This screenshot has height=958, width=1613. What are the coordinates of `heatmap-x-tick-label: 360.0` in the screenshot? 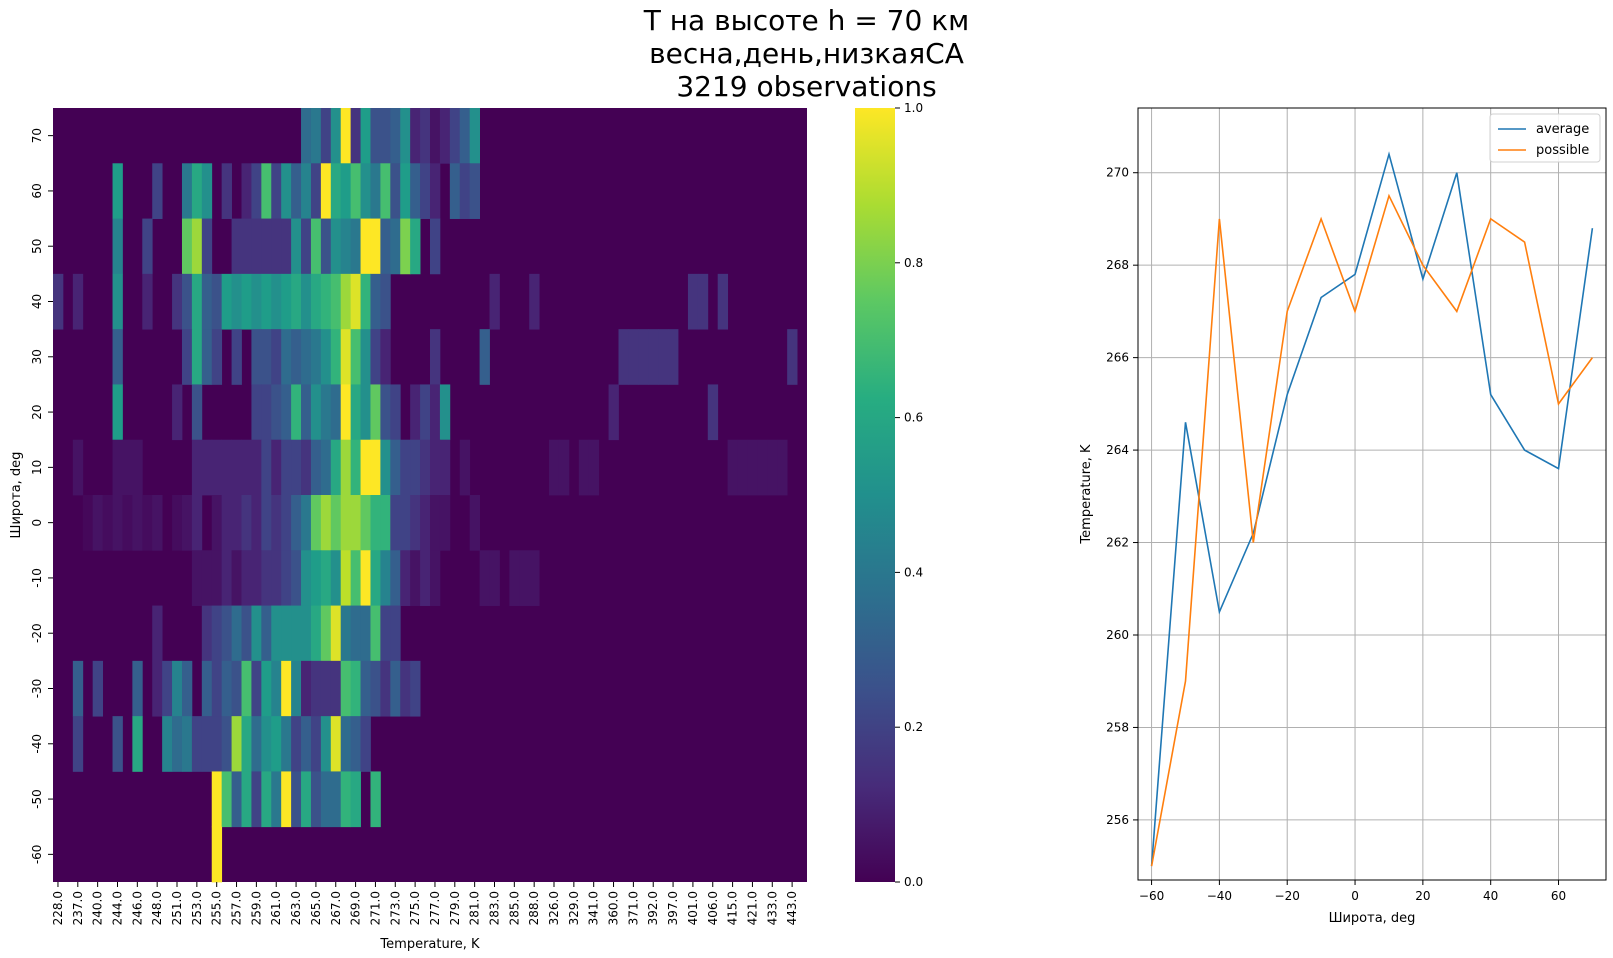 It's located at (614, 908).